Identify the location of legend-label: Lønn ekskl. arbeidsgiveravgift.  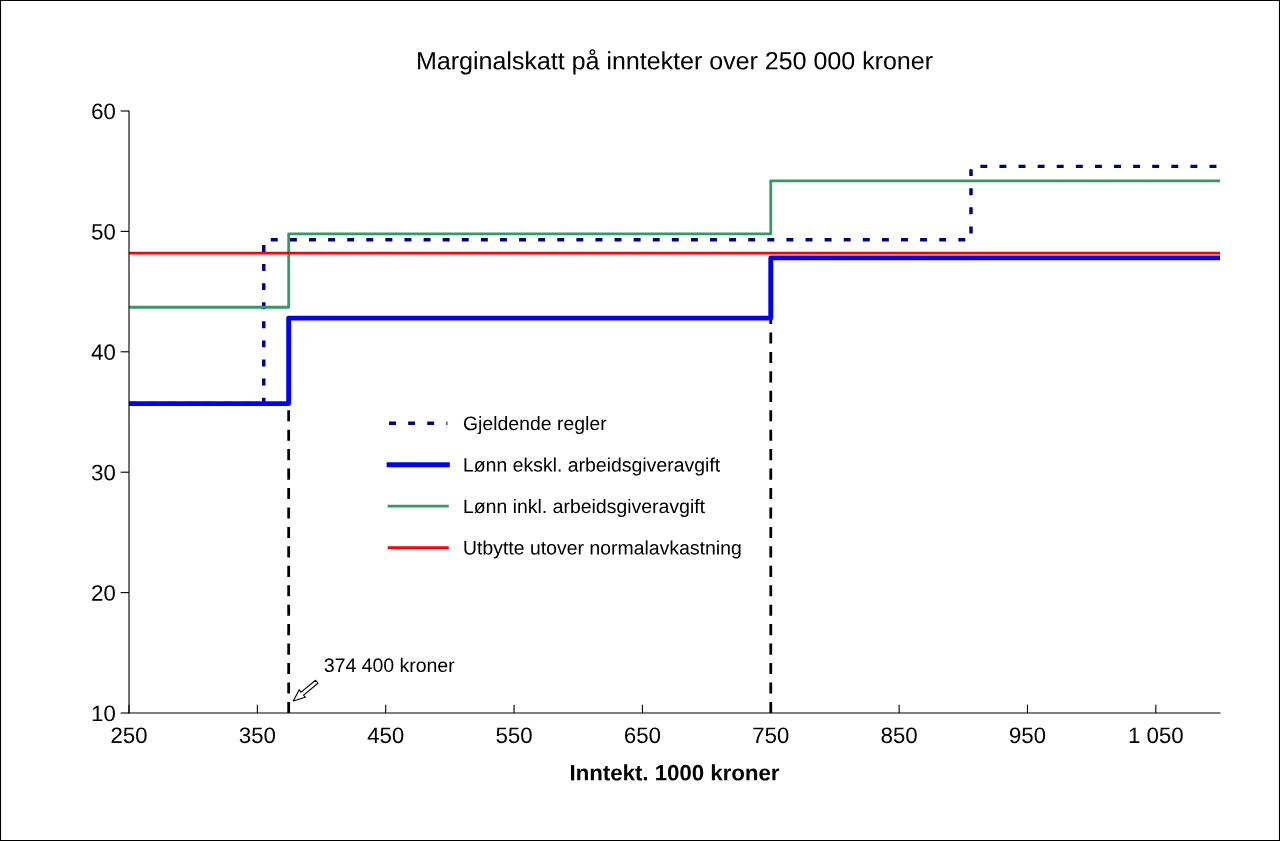
(592, 466).